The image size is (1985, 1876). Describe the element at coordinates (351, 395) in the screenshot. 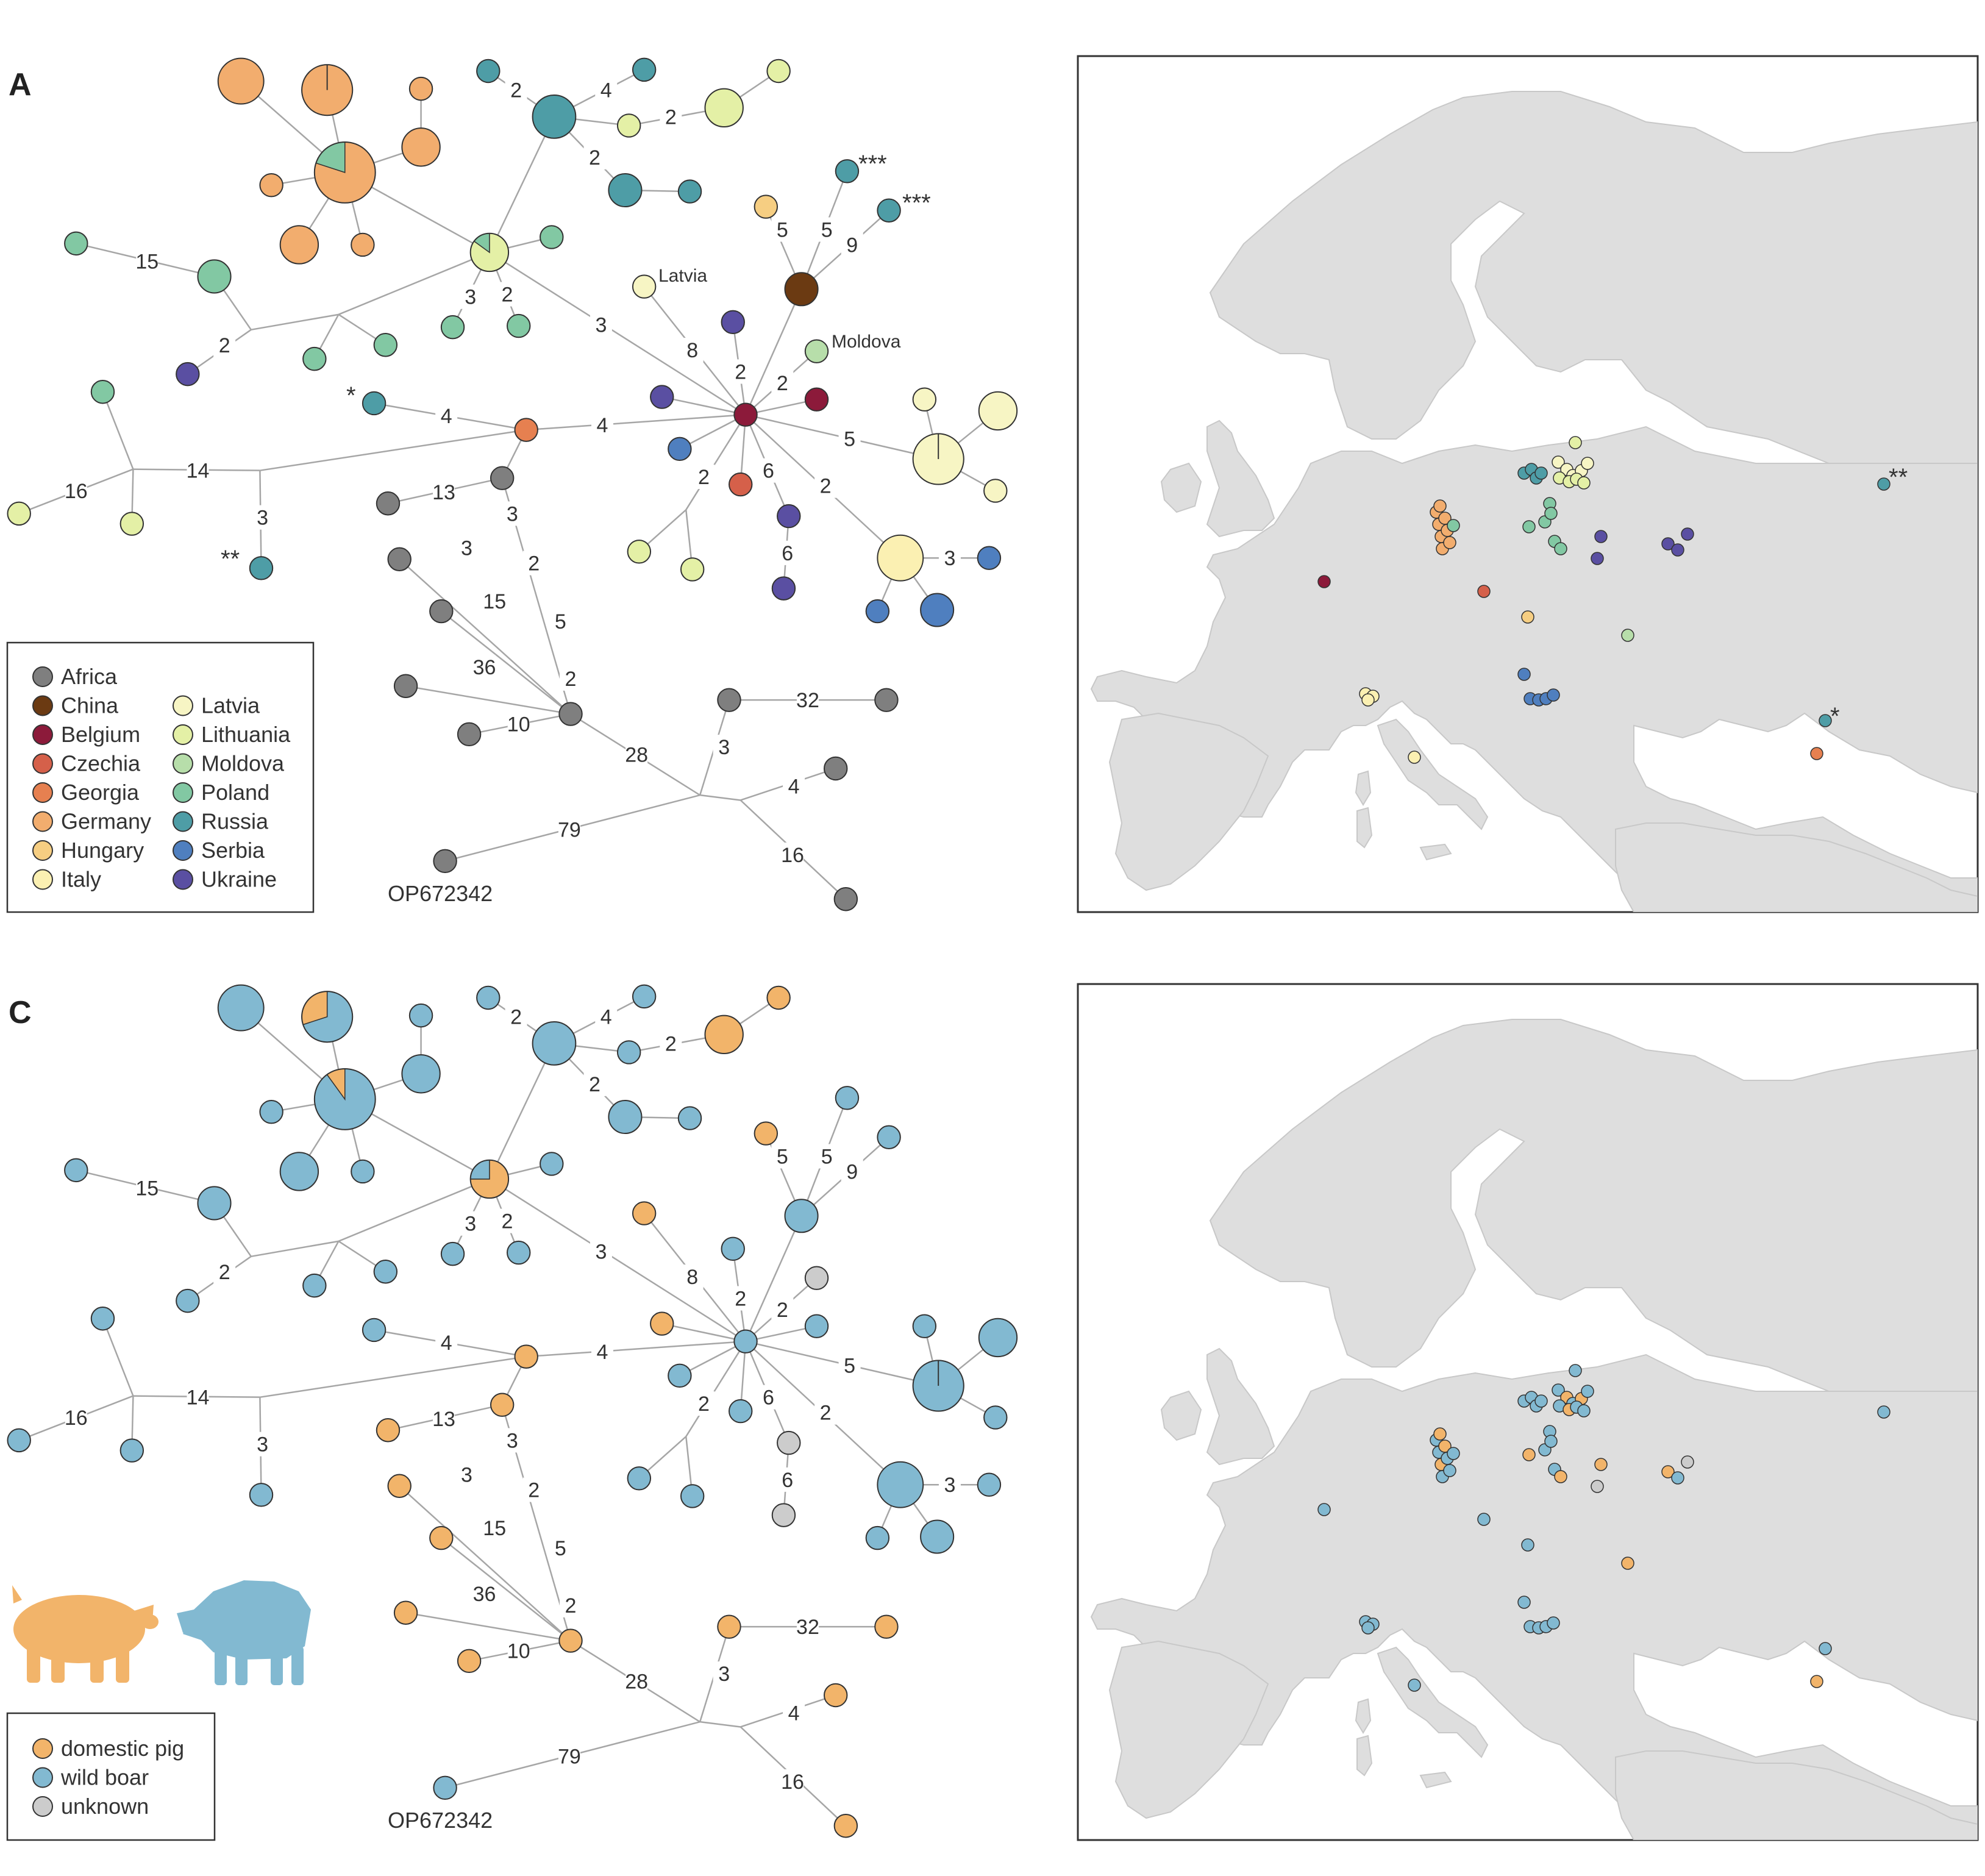

I see `annotation-star-1: *` at that location.